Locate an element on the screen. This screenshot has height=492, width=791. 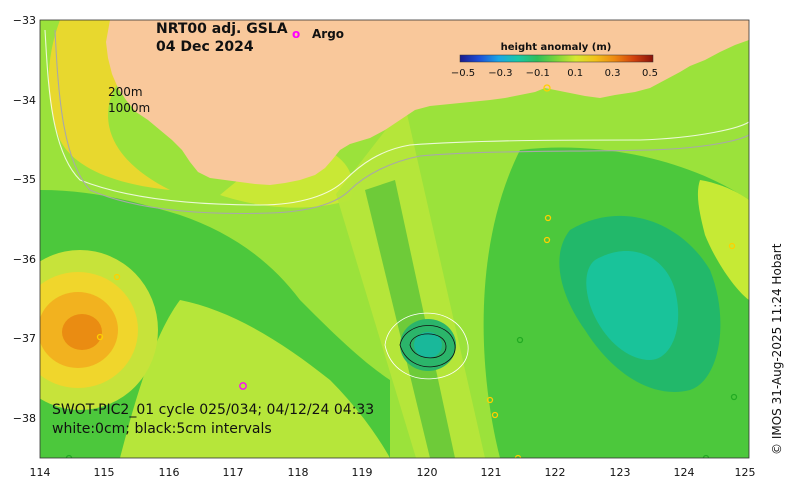
x-tick-label: 117 is located at coordinates (233, 472).